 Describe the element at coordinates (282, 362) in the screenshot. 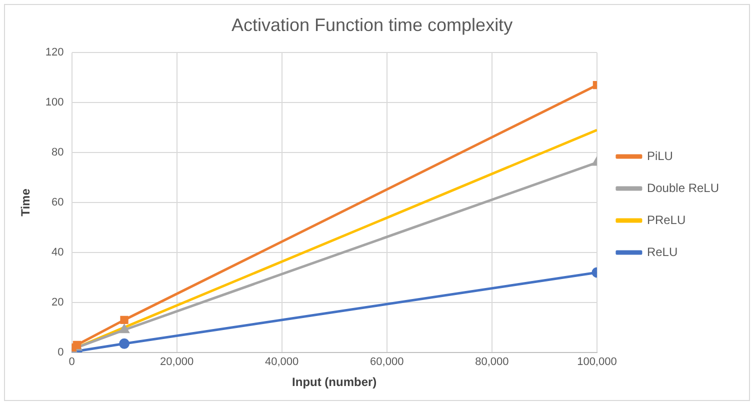

I see `x-tick-label: 40,000` at that location.